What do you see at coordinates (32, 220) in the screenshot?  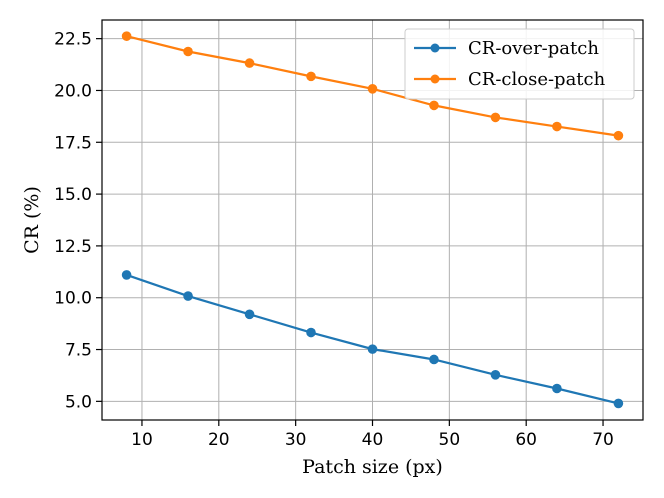 I see `y-axis-title: CR (%)` at bounding box center [32, 220].